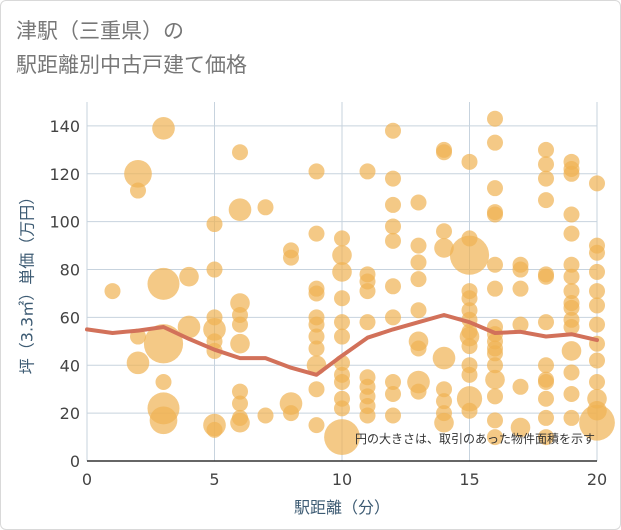 This screenshot has height=530, width=621. Describe the element at coordinates (70, 413) in the screenshot. I see `y-tick-label: 20` at that location.